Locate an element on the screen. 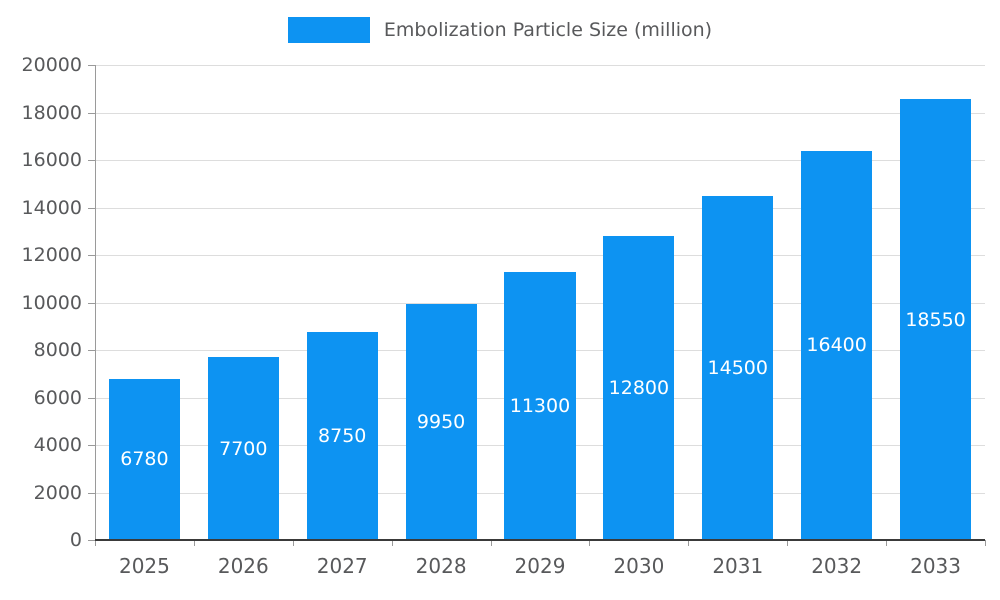  bar-value-label: 12800 is located at coordinates (639, 388).